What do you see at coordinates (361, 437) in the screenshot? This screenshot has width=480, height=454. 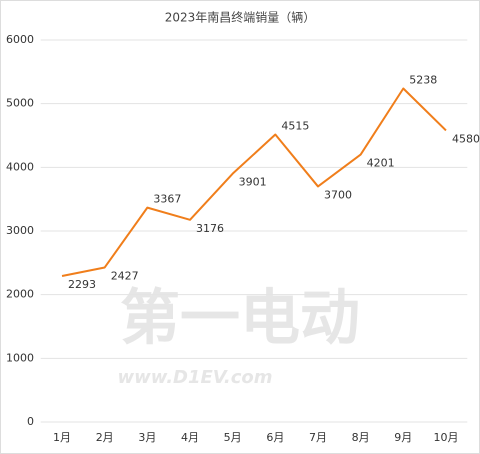 I see `x-tick-label: 8月` at bounding box center [361, 437].